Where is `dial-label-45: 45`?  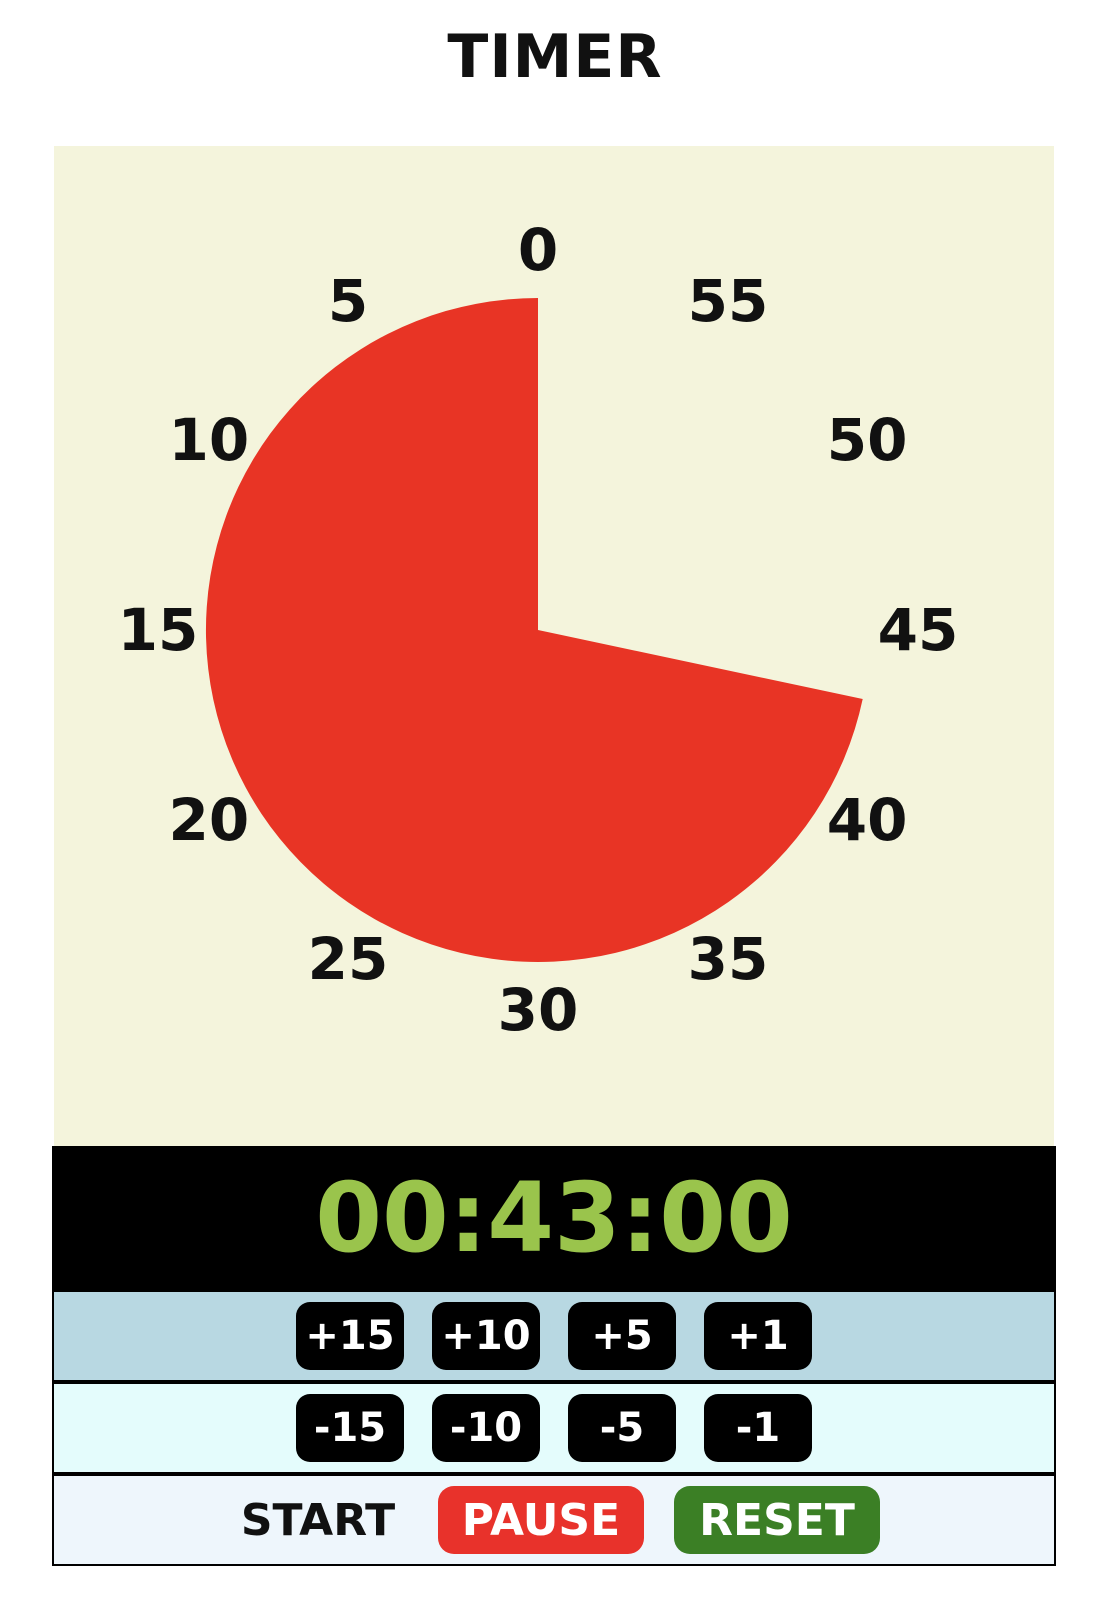
dial-label-45: 45 is located at coordinates (918, 630).